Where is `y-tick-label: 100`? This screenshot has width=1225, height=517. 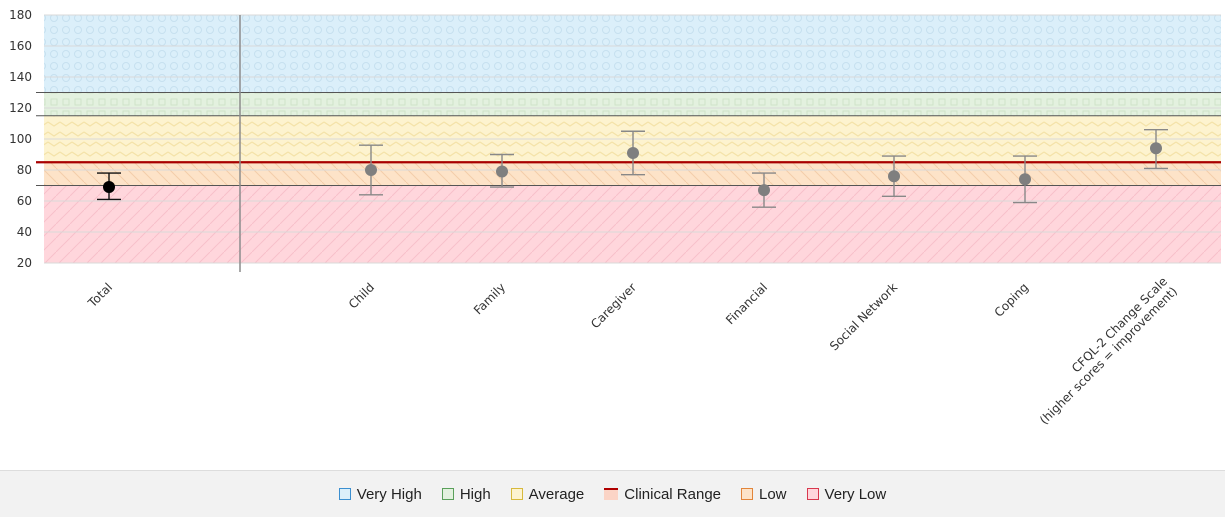 y-tick-label: 100 is located at coordinates (20, 139).